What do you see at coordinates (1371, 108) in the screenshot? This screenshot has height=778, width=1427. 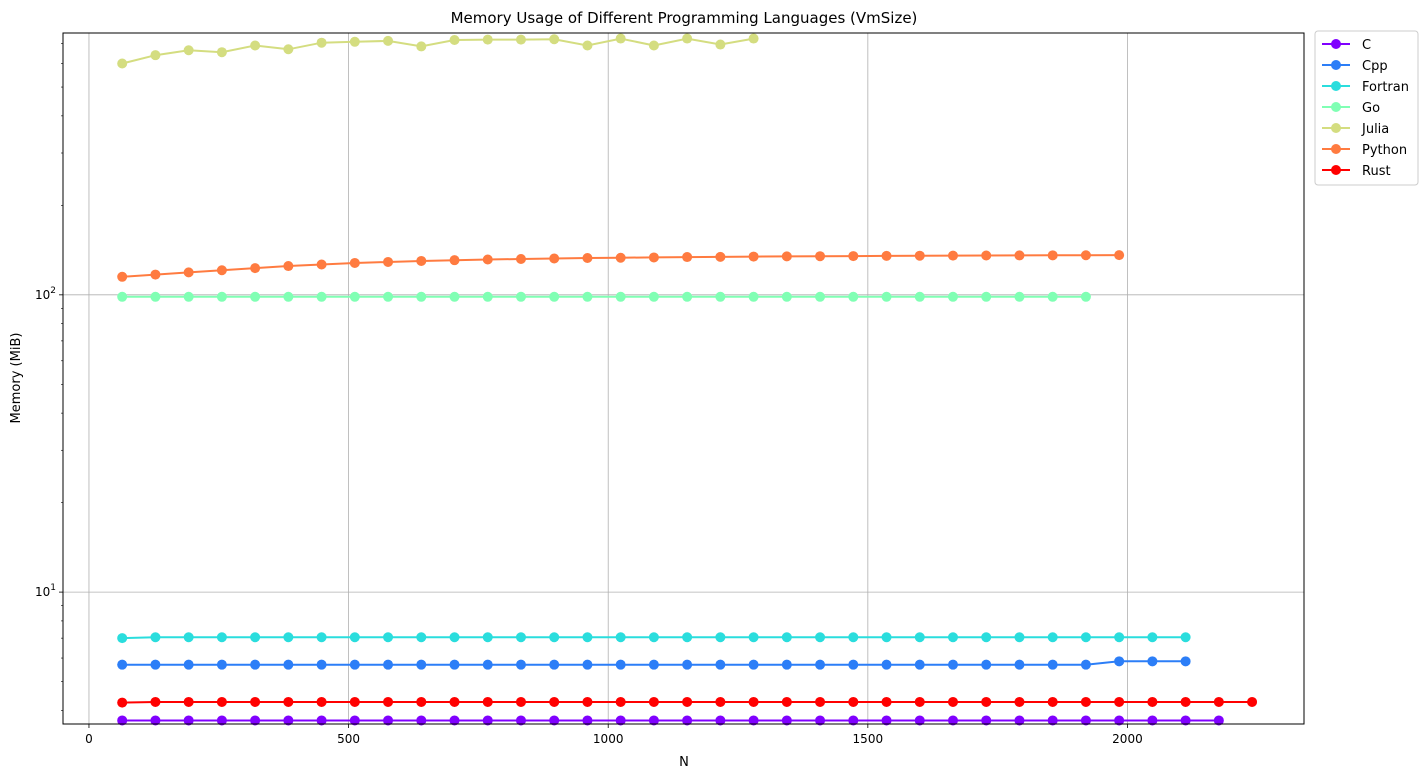 I see `legend-label: Go` at bounding box center [1371, 108].